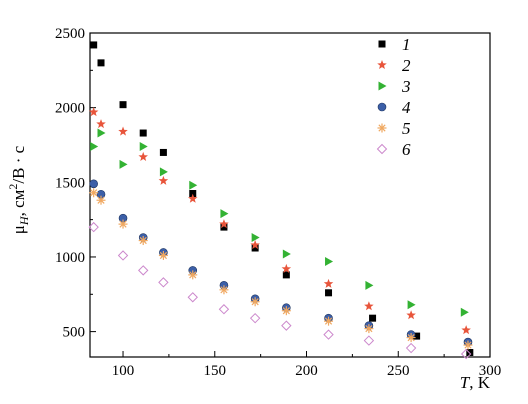 The image size is (528, 404). Describe the element at coordinates (490, 371) in the screenshot. I see `x-tick-label: 300` at that location.